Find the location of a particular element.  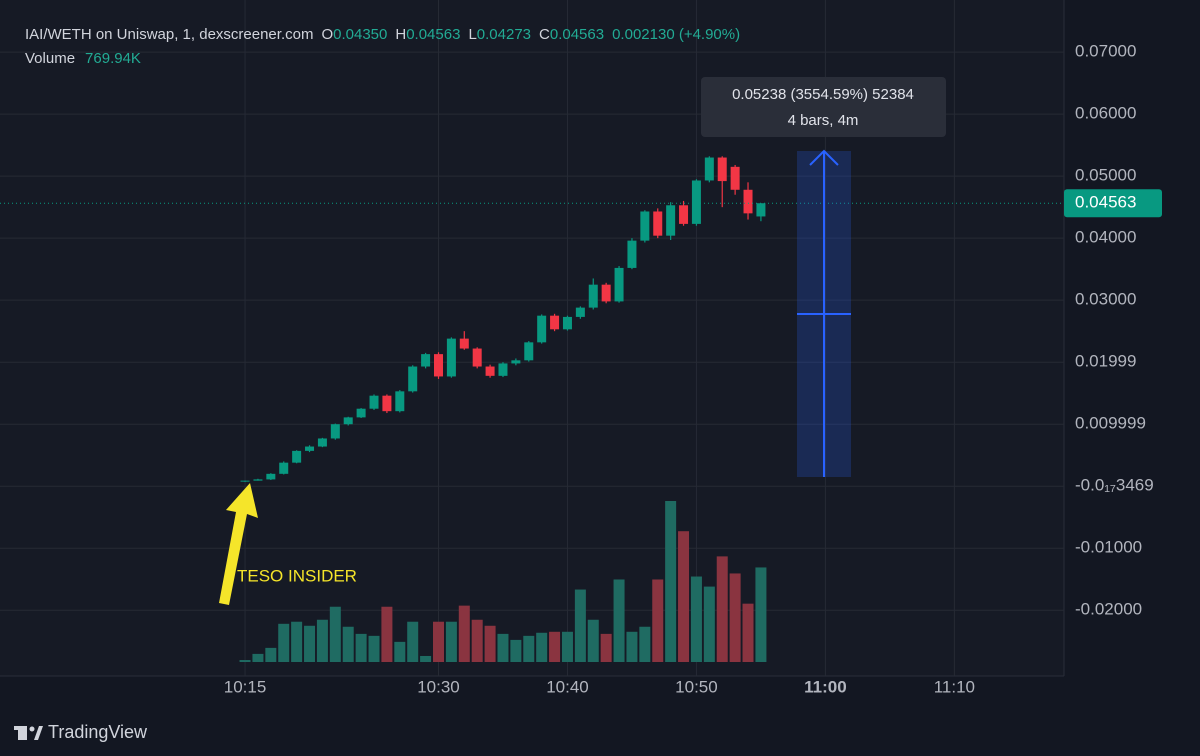

brand-logo is located at coordinates (28, 733).